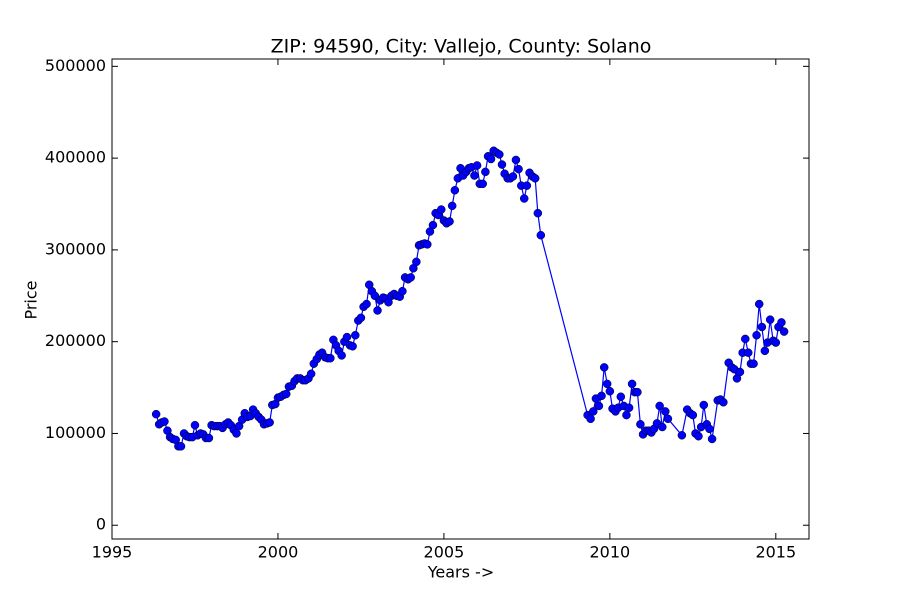 The width and height of the screenshot is (900, 600). Describe the element at coordinates (75, 65) in the screenshot. I see `y-tick-label: 500000` at that location.